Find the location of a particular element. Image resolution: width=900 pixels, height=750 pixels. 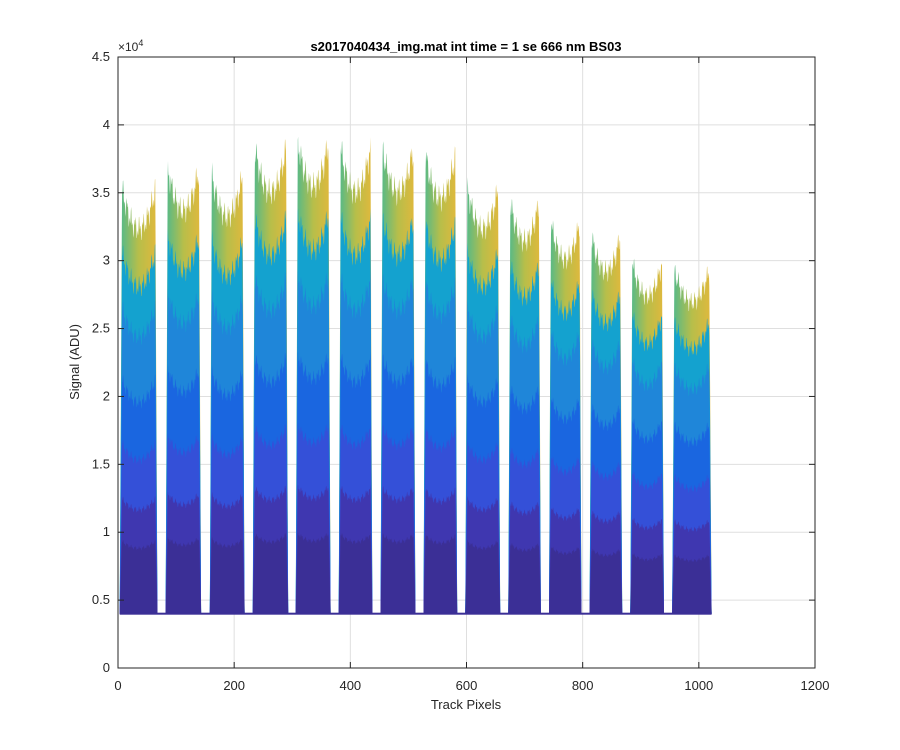

y-tick-label: 2 is located at coordinates (106, 395).